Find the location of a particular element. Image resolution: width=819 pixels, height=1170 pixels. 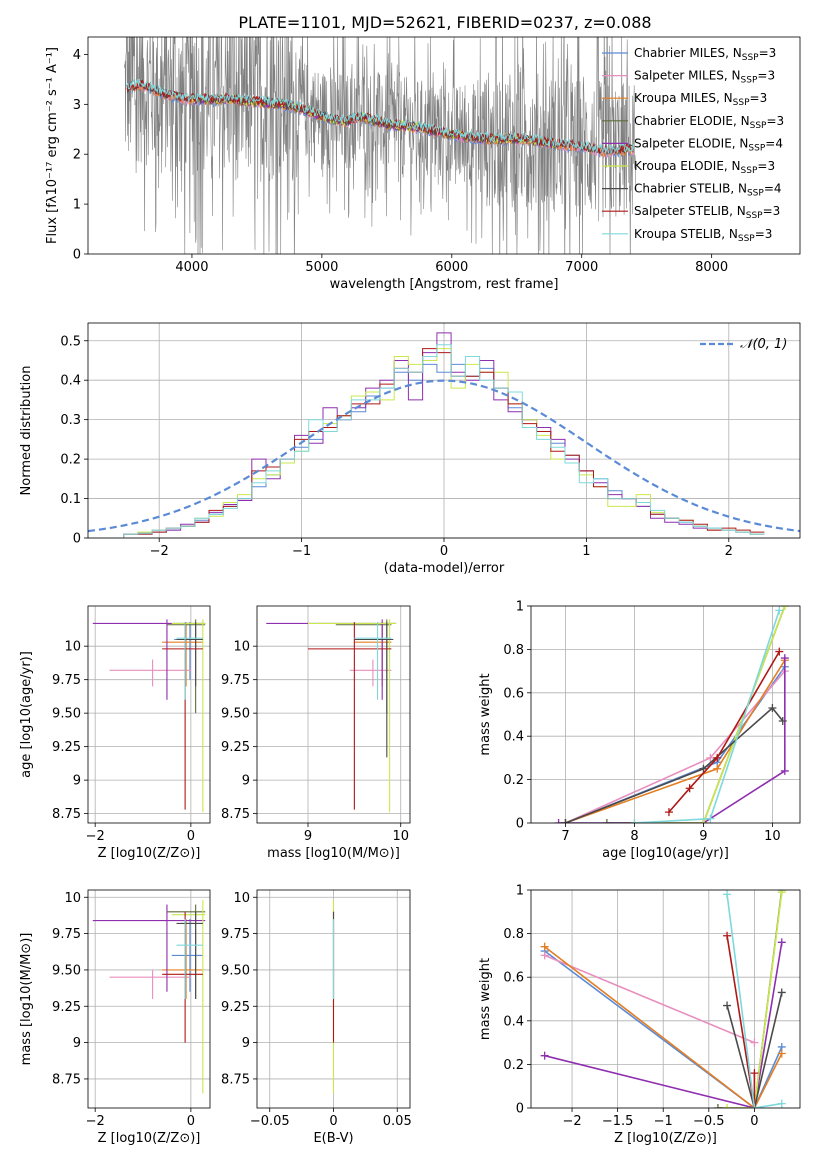

y-tick-label: 0.5 is located at coordinates (70, 341).